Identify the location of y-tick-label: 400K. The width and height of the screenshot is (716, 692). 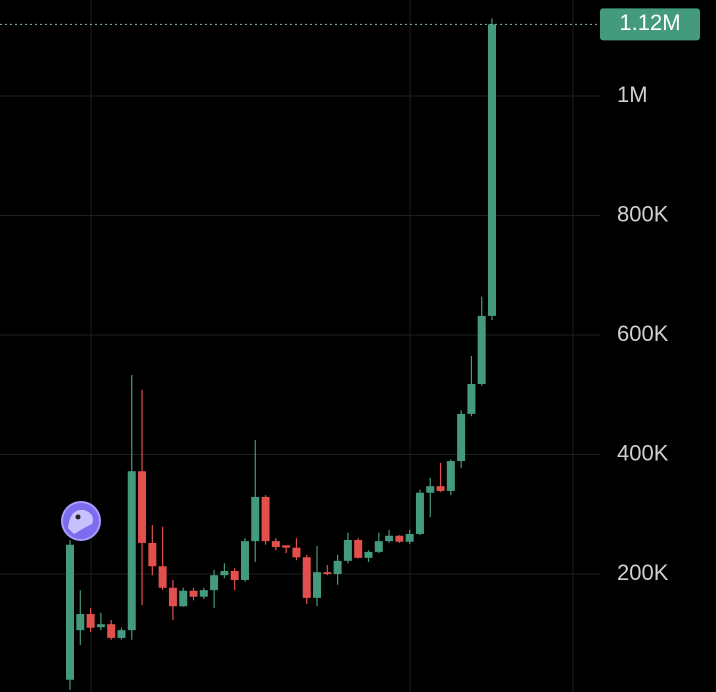
(643, 452).